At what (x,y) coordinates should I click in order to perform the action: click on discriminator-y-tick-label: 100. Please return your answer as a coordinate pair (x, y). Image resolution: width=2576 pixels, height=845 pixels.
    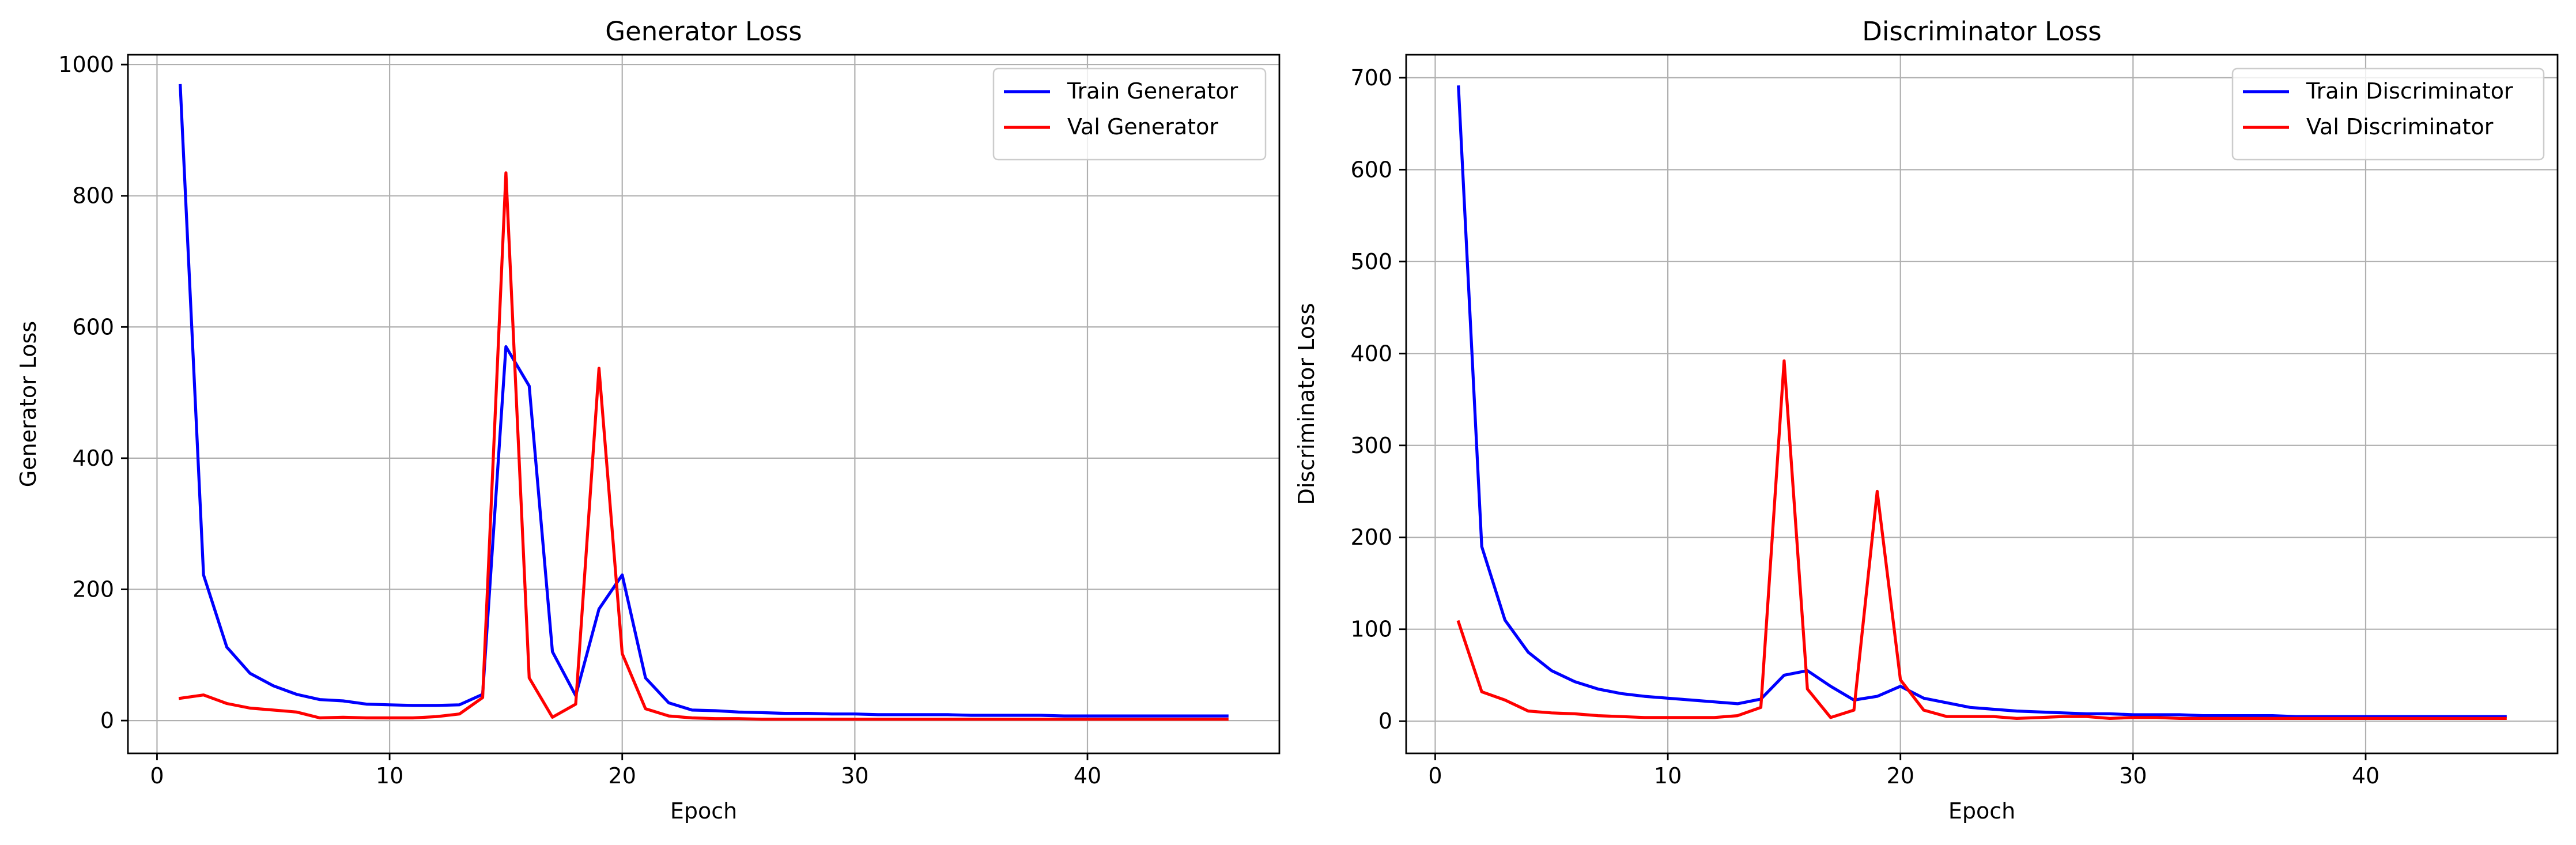
    Looking at the image, I should click on (1371, 629).